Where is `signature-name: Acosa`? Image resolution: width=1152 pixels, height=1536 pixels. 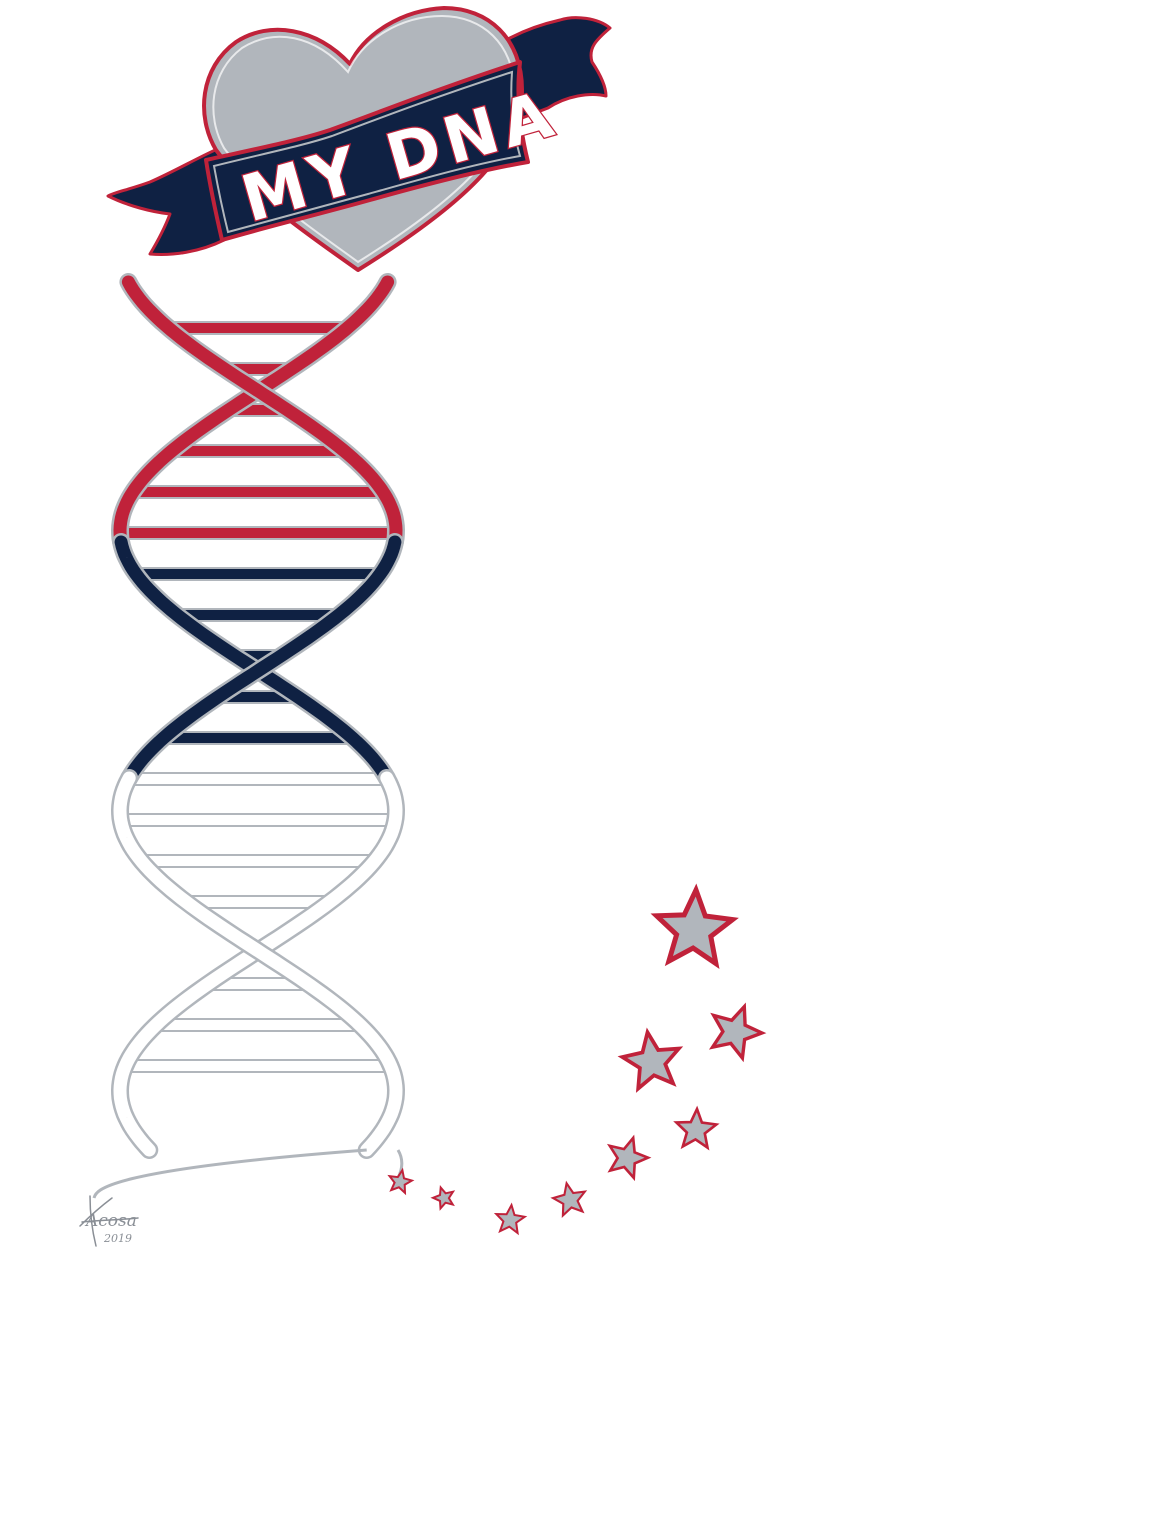
signature-name: Acosa is located at coordinates (110, 1221).